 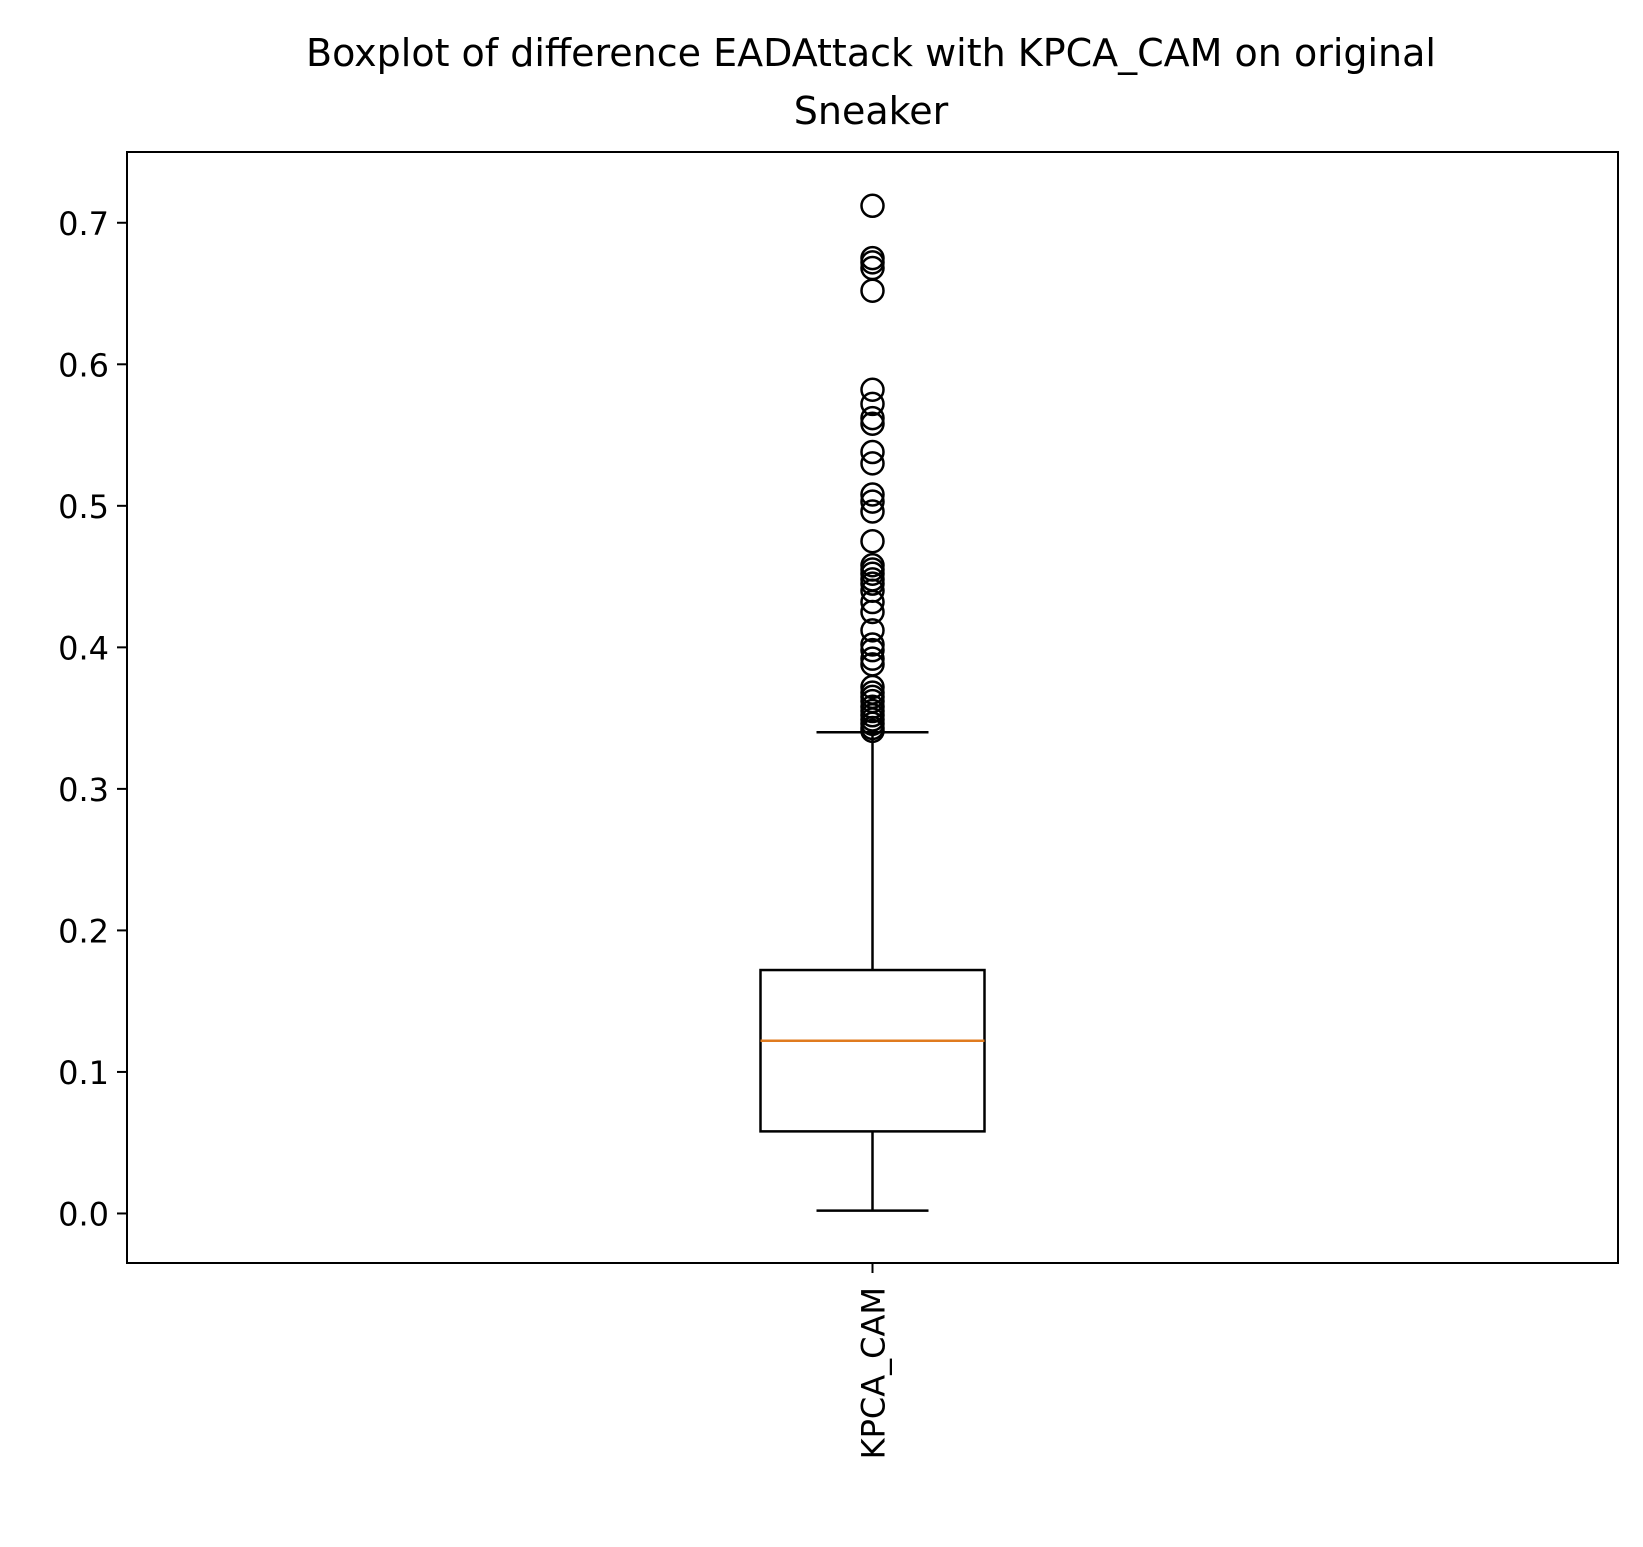 I want to click on chart-title-line-2: Sneaker, so click(x=871, y=111).